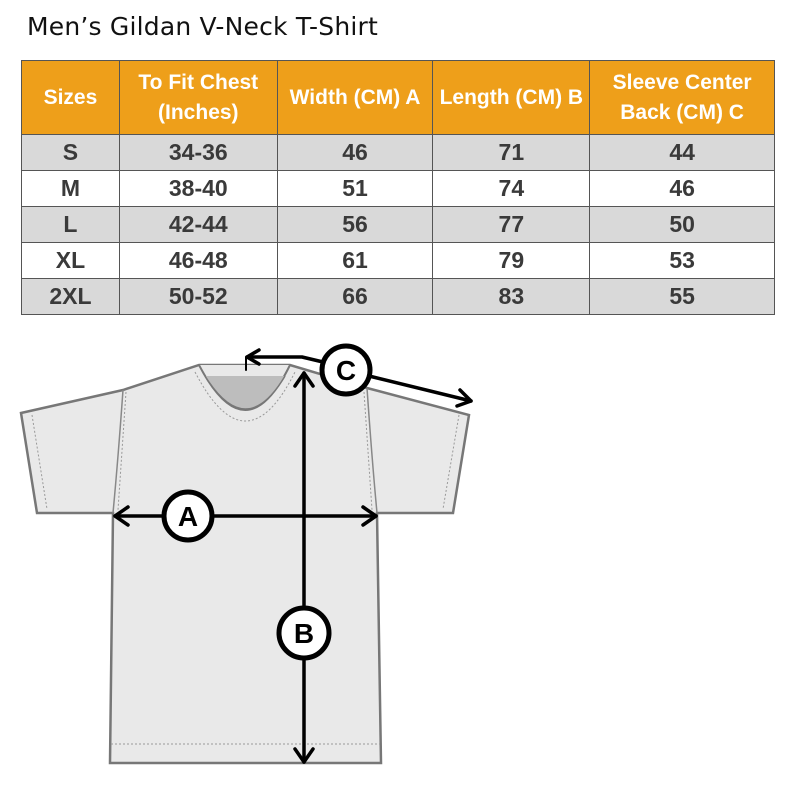 The height and width of the screenshot is (791, 800). Describe the element at coordinates (511, 152) in the screenshot. I see `cell-length: 71` at that location.